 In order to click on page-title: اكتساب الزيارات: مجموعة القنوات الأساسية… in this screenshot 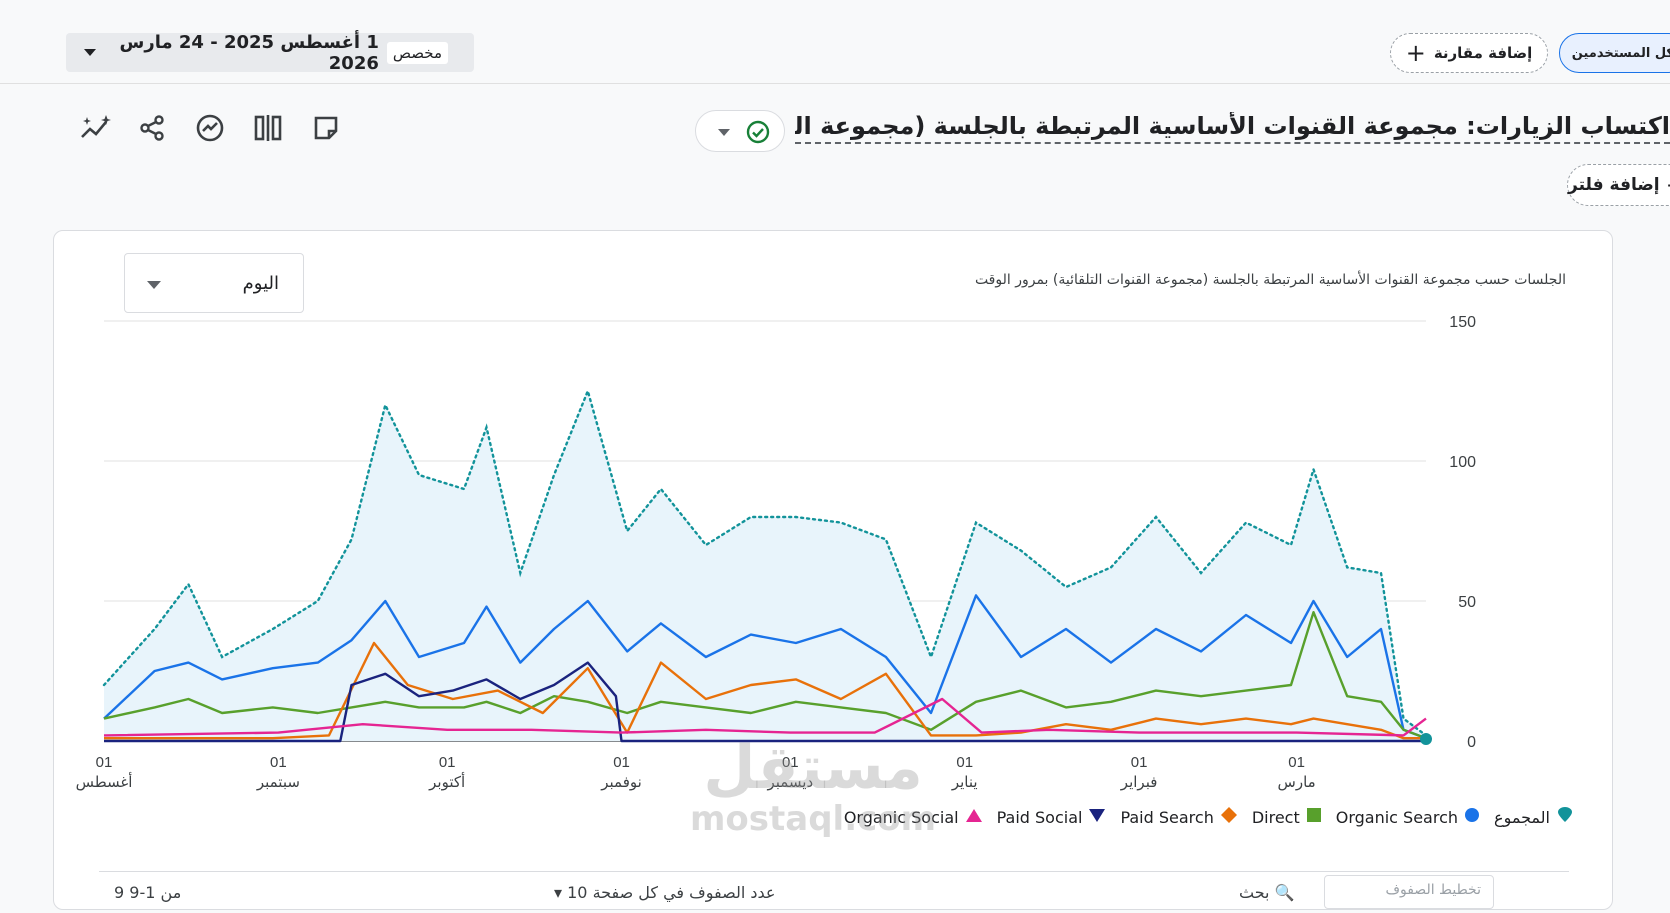, I will do `click(1232, 128)`.